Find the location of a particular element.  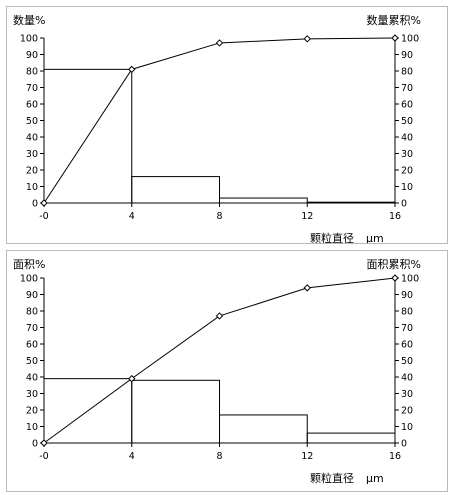

left-axis-title: 面积% is located at coordinates (29, 264).